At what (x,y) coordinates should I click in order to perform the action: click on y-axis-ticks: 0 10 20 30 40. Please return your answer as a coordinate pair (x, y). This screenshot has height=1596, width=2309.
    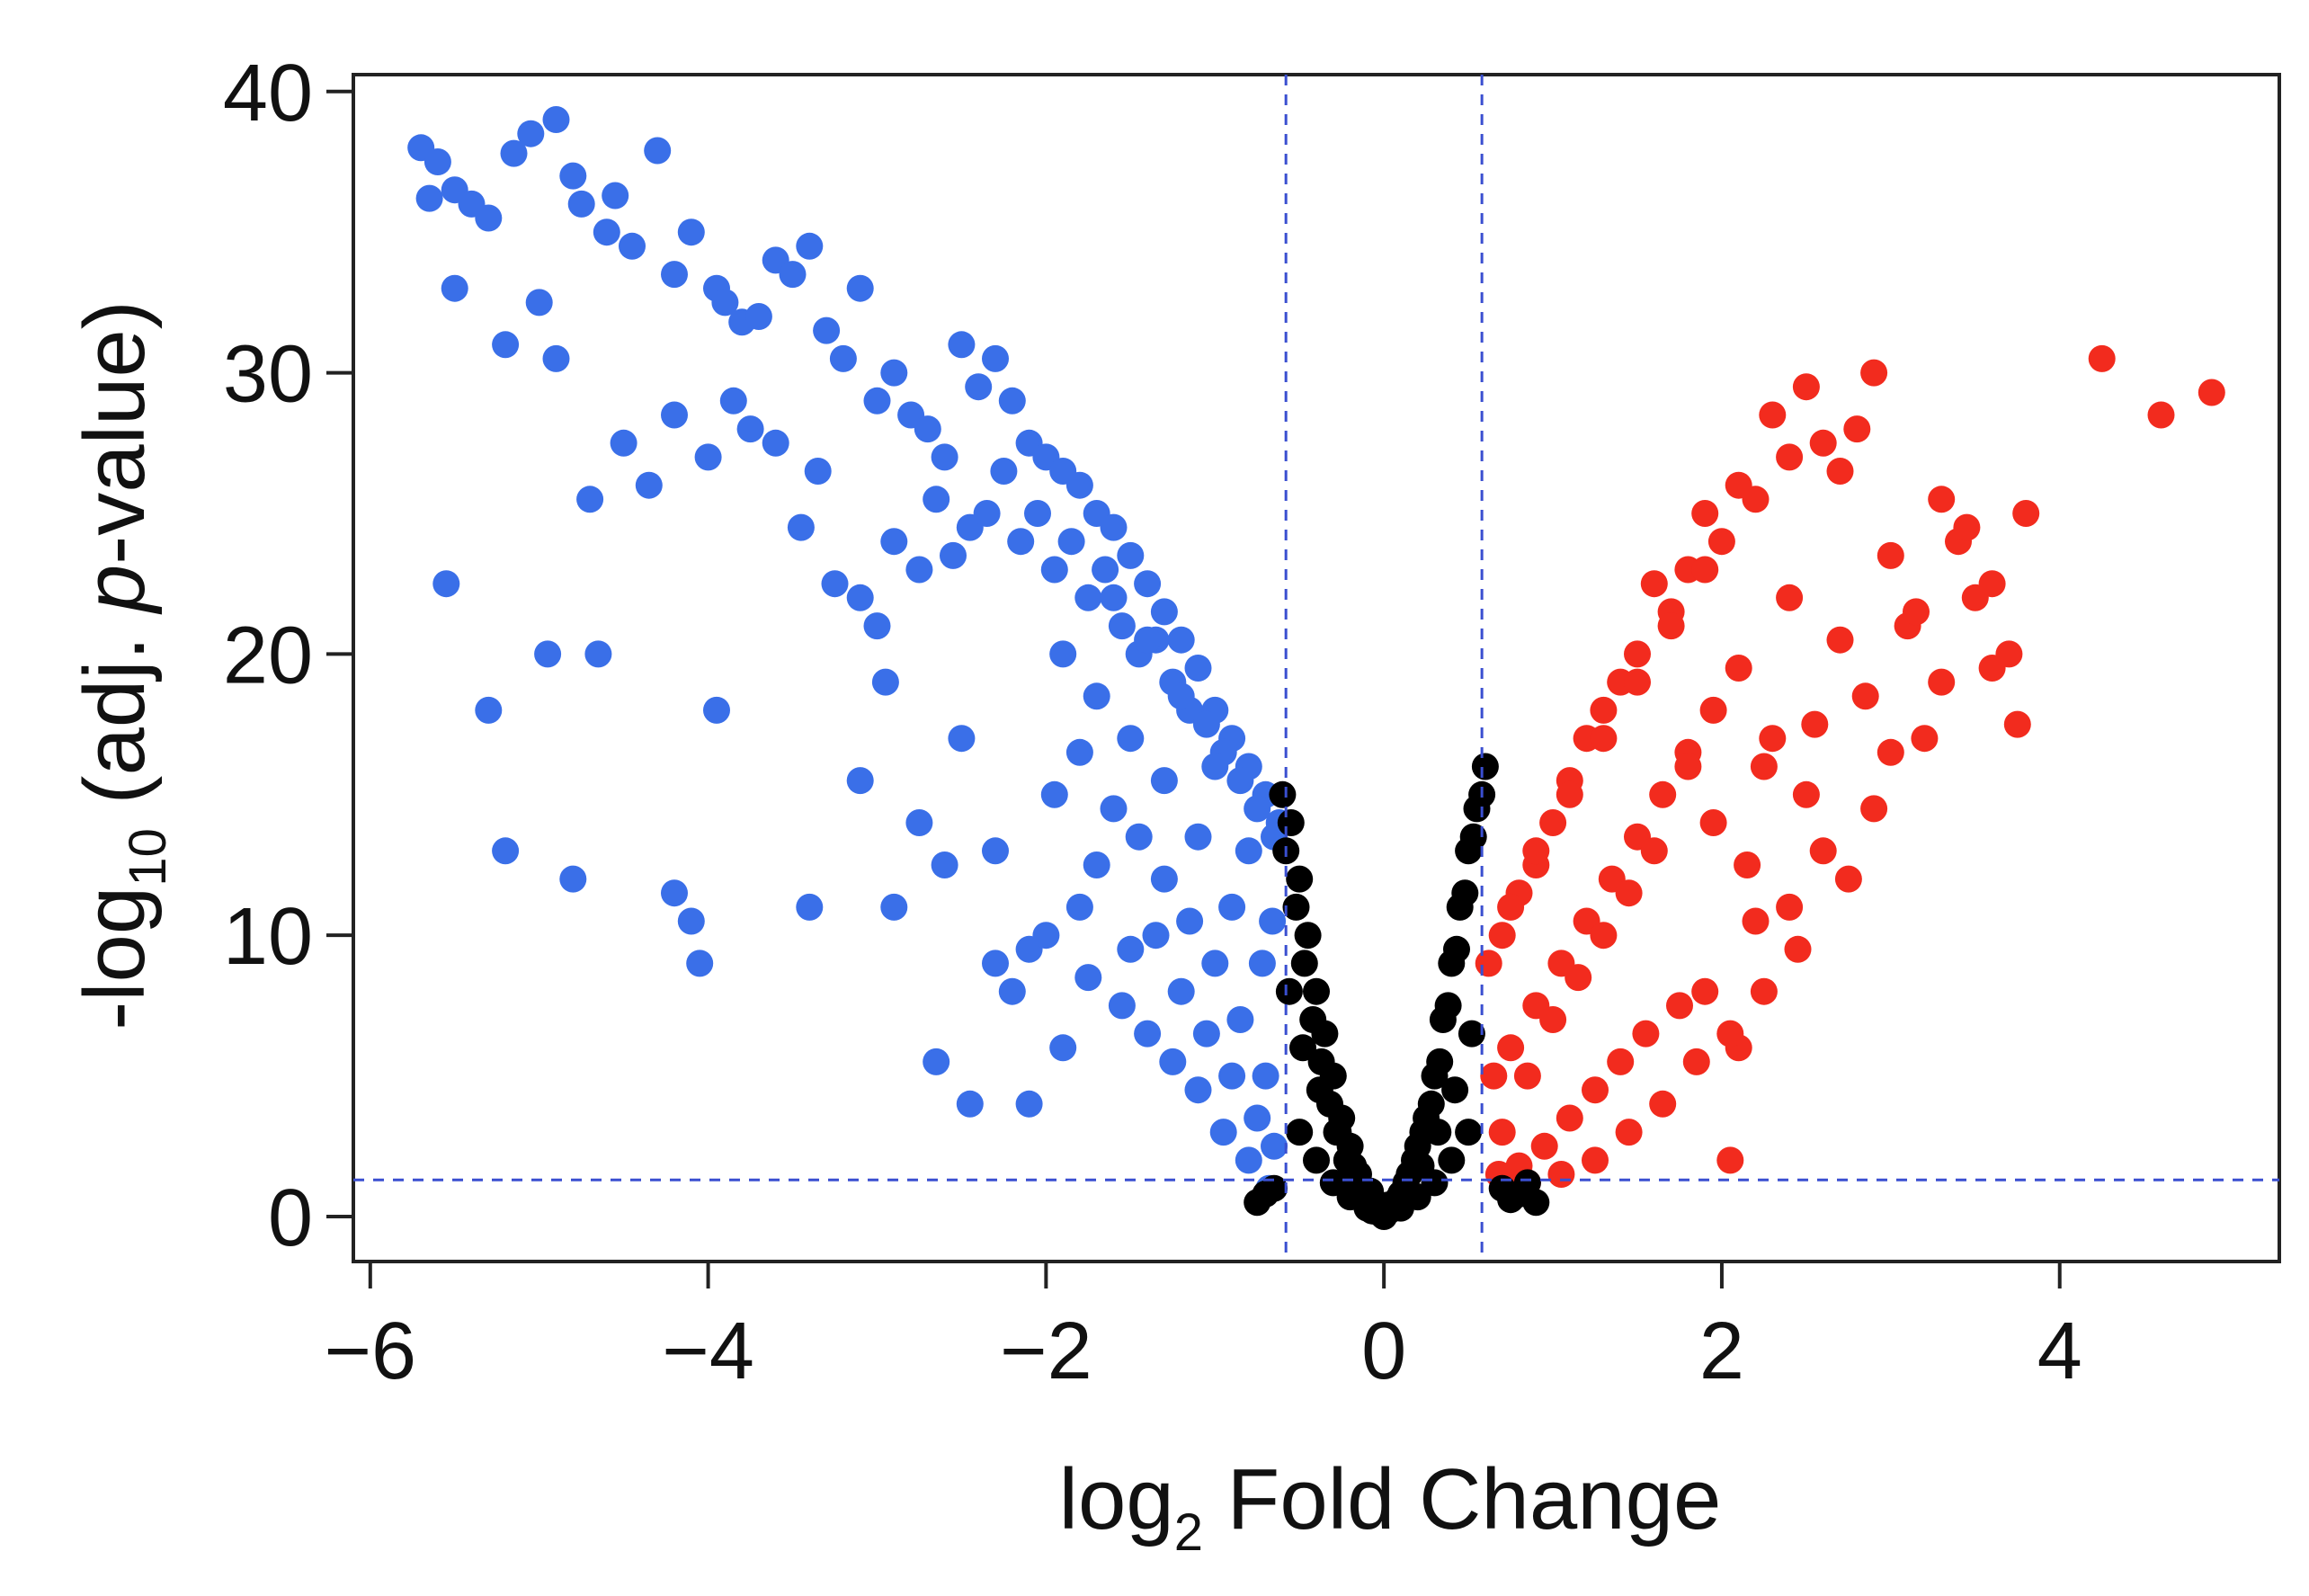
    Looking at the image, I should click on (288, 656).